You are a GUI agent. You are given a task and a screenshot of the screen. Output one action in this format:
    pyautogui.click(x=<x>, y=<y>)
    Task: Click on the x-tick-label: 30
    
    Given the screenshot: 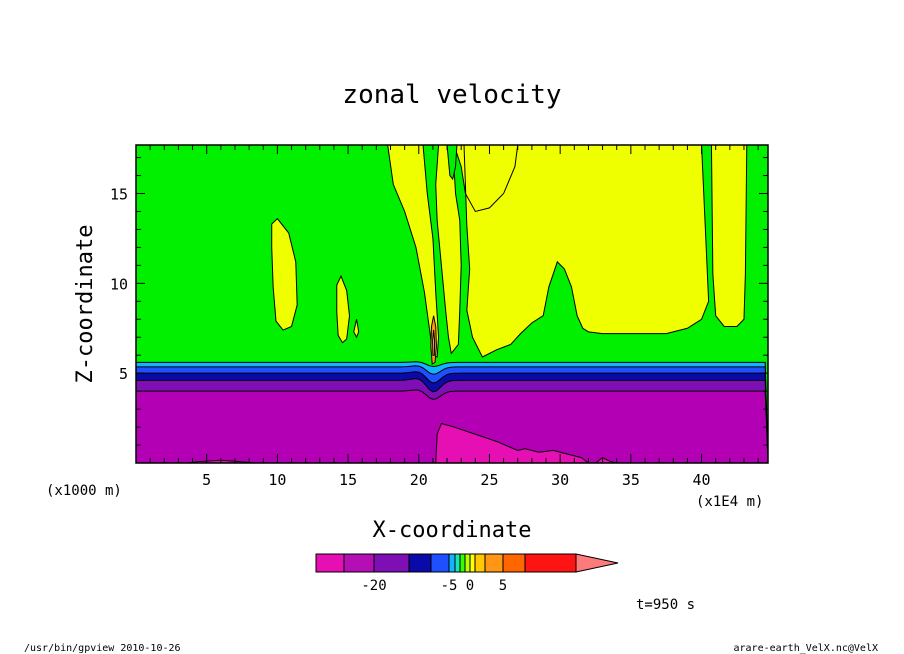 What is the action you would take?
    pyautogui.click(x=560, y=480)
    